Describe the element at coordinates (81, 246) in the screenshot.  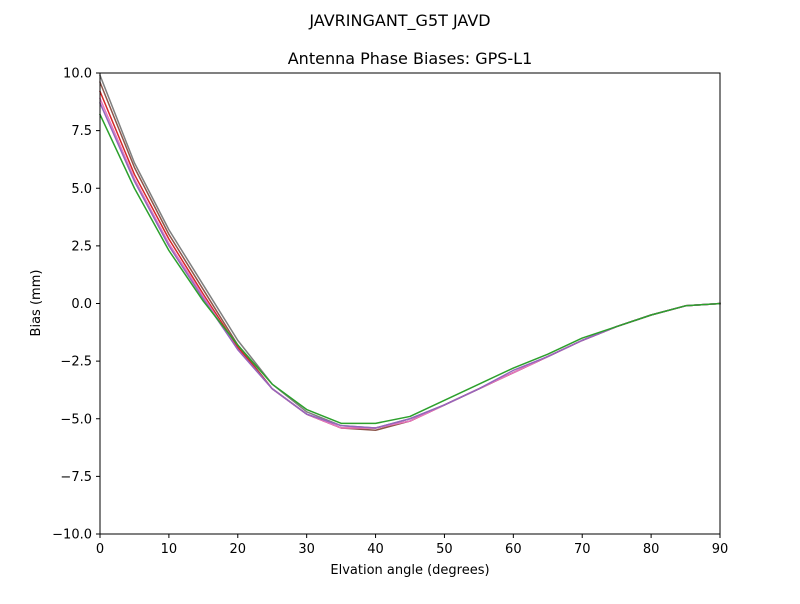
I see `y-tick-label: 2.5` at that location.